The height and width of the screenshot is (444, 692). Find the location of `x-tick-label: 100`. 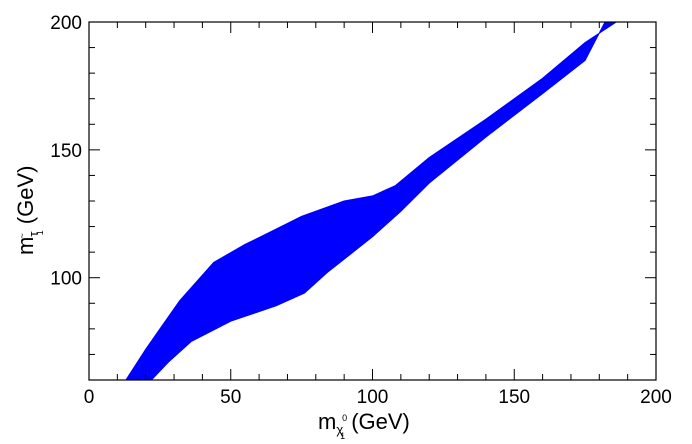

x-tick-label: 100 is located at coordinates (373, 397).